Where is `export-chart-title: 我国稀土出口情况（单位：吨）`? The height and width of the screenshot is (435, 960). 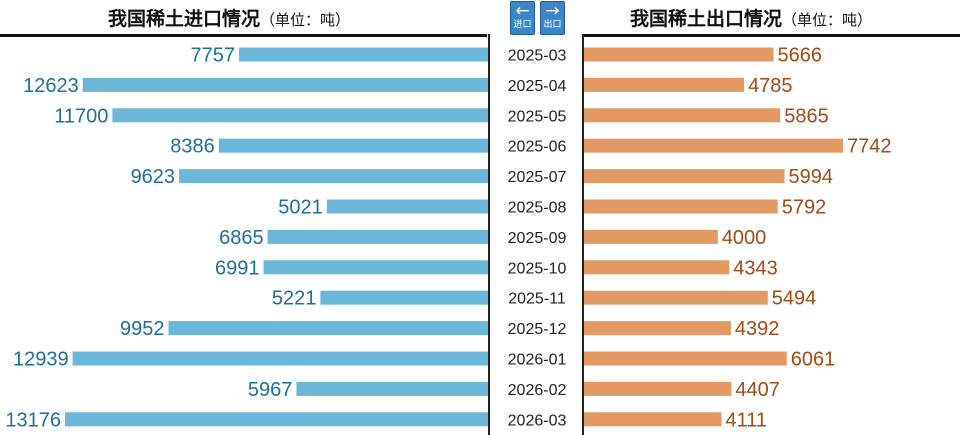 export-chart-title: 我国稀土出口情况（单位：吨） is located at coordinates (751, 19).